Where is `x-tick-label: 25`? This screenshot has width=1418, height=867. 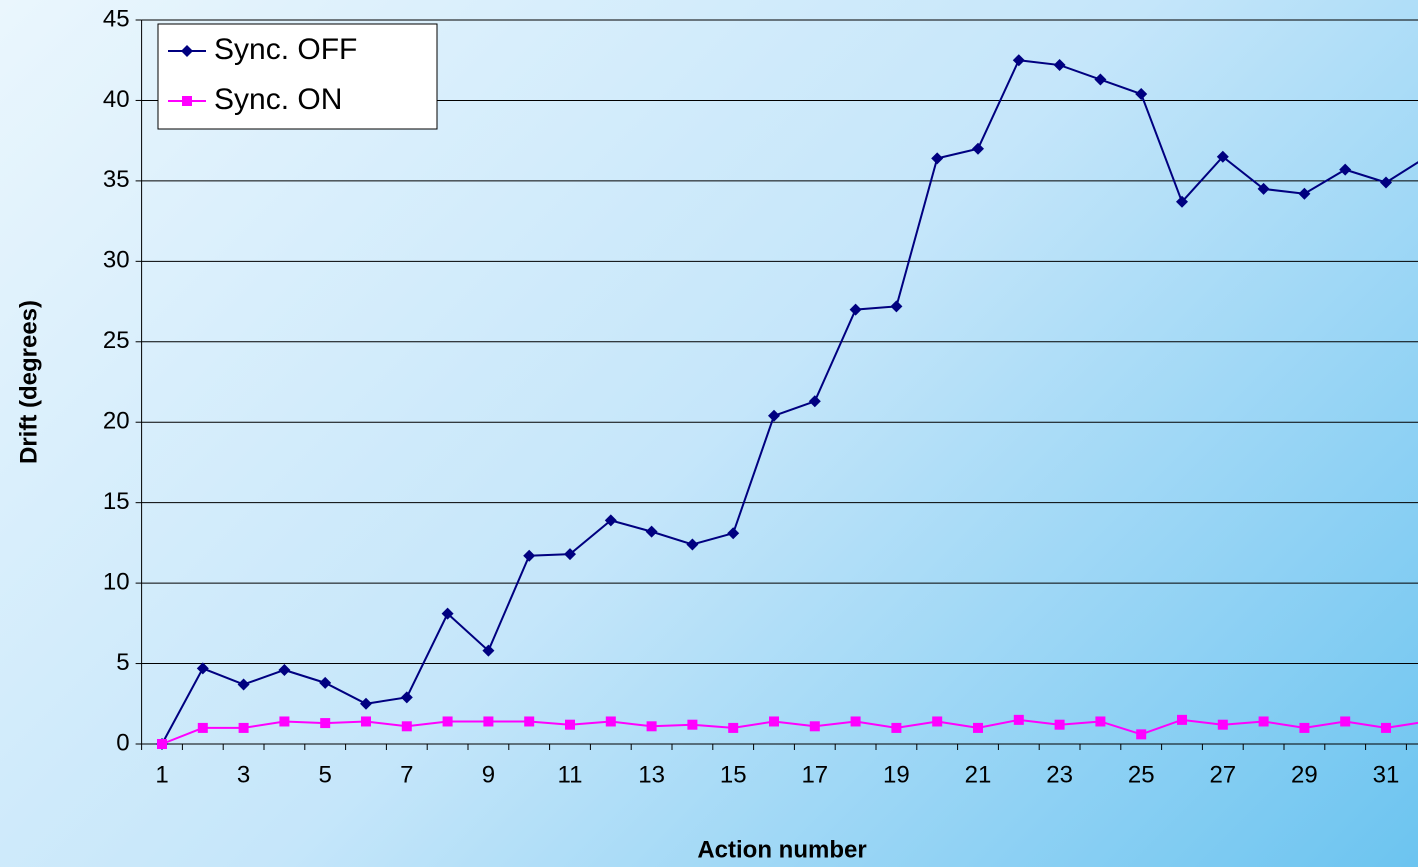
x-tick-label: 25 is located at coordinates (1141, 774).